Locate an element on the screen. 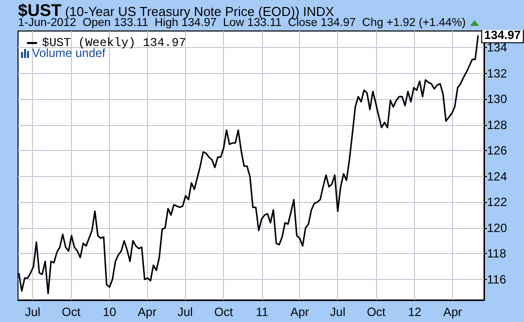 The height and width of the screenshot is (322, 524). y-tick-label: 118 is located at coordinates (496, 253).